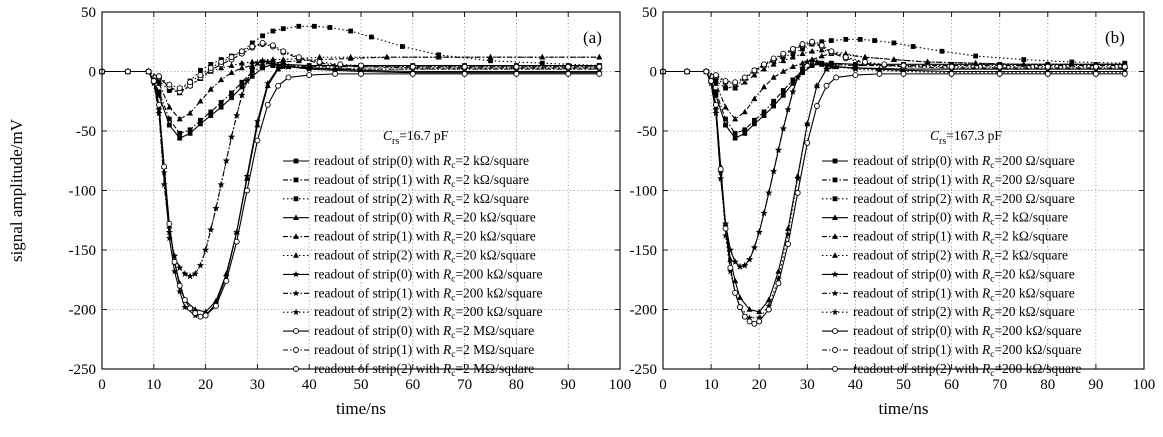 This screenshot has height=437, width=1163. I want to click on x-tick-label: 40, so click(309, 385).